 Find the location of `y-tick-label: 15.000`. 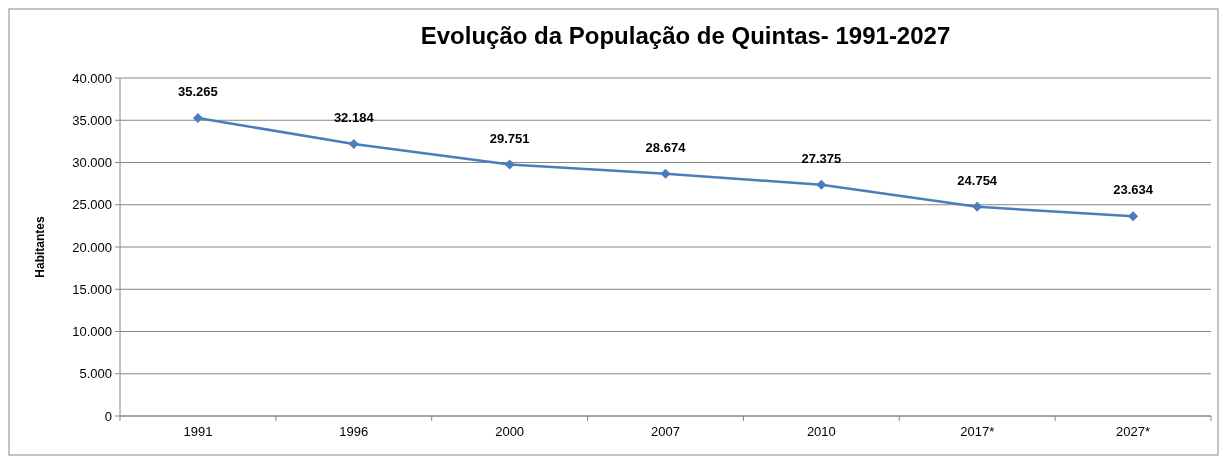

y-tick-label: 15.000 is located at coordinates (92, 289).